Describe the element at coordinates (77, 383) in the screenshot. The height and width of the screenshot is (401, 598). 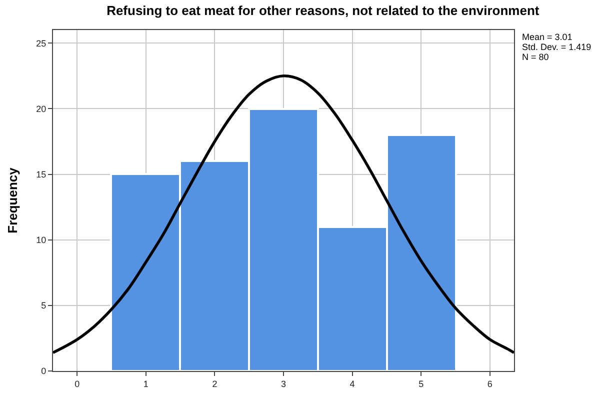
I see `x-tick-label: 0` at that location.